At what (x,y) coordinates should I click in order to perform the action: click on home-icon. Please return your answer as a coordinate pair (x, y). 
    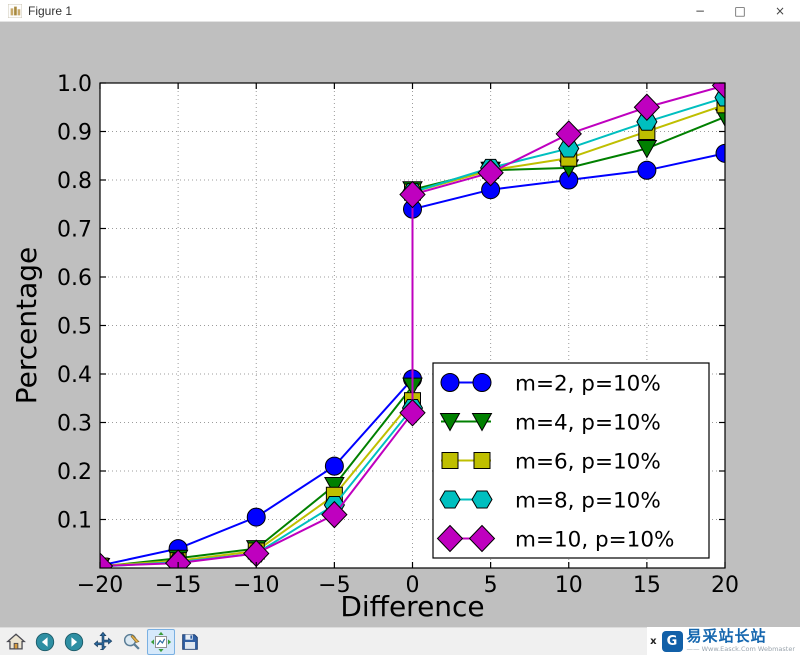
    Looking at the image, I should click on (16, 641).